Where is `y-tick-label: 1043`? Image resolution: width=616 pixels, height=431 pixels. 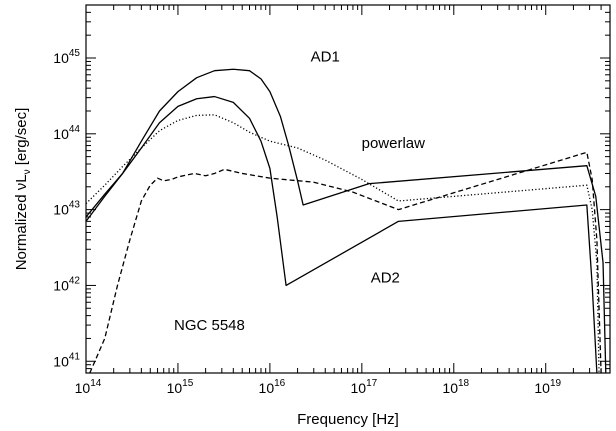 y-tick-label: 1043 is located at coordinates (66, 209).